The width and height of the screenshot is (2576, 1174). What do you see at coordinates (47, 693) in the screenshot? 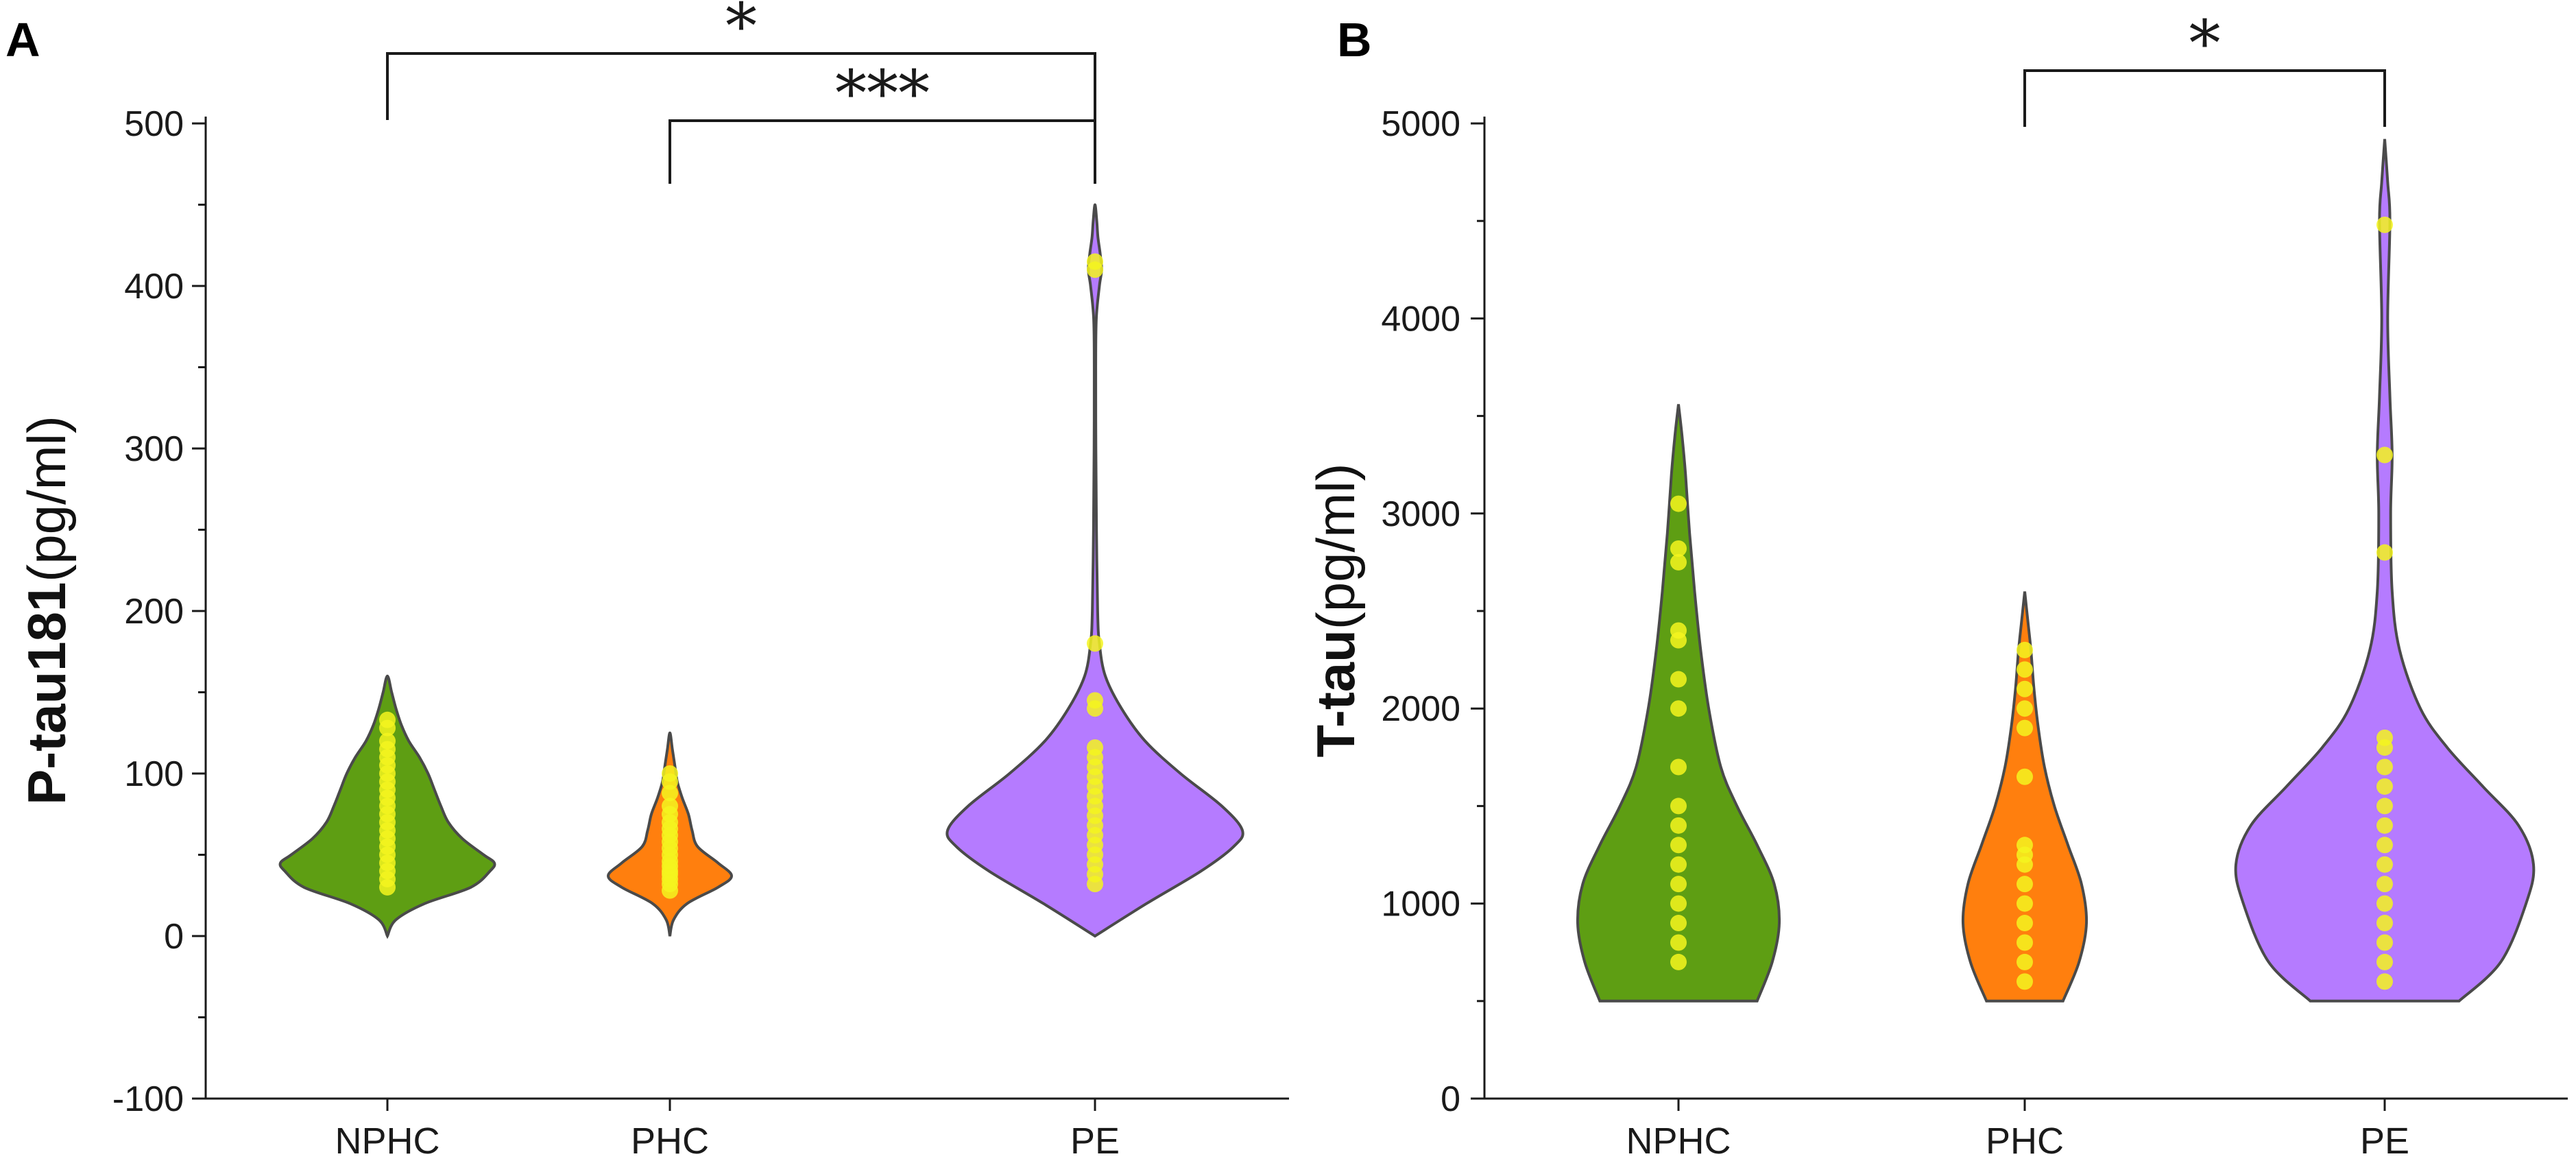
I see `panel-a-ylabel-main: P-tau181` at bounding box center [47, 693].